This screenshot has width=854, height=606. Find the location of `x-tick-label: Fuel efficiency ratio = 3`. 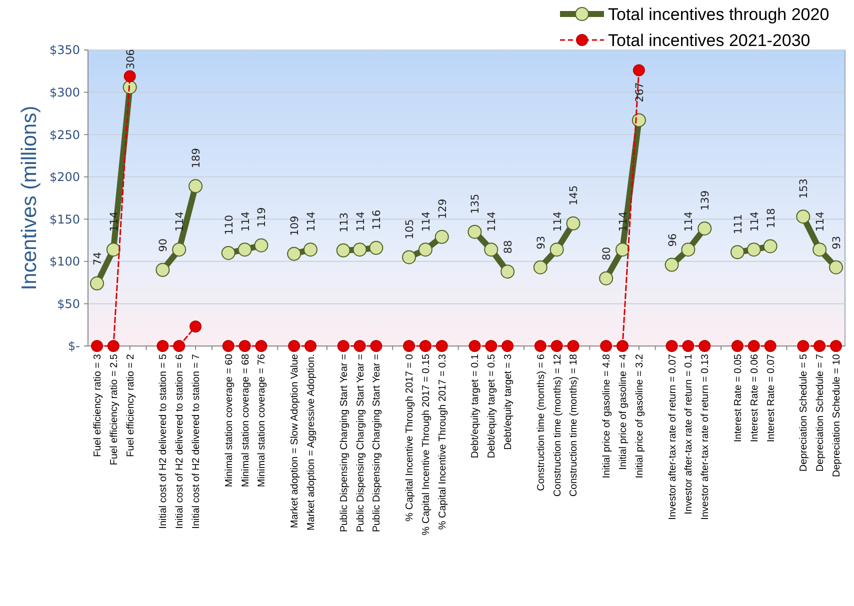

x-tick-label: Fuel efficiency ratio = 3 is located at coordinates (98, 405).